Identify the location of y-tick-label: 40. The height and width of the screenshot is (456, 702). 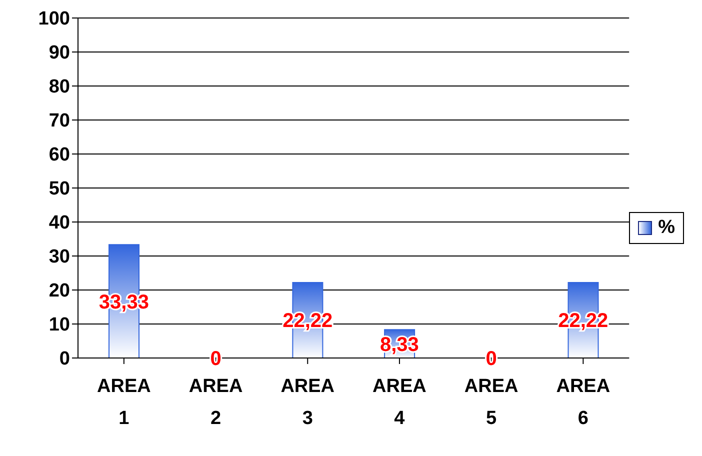
(59, 223).